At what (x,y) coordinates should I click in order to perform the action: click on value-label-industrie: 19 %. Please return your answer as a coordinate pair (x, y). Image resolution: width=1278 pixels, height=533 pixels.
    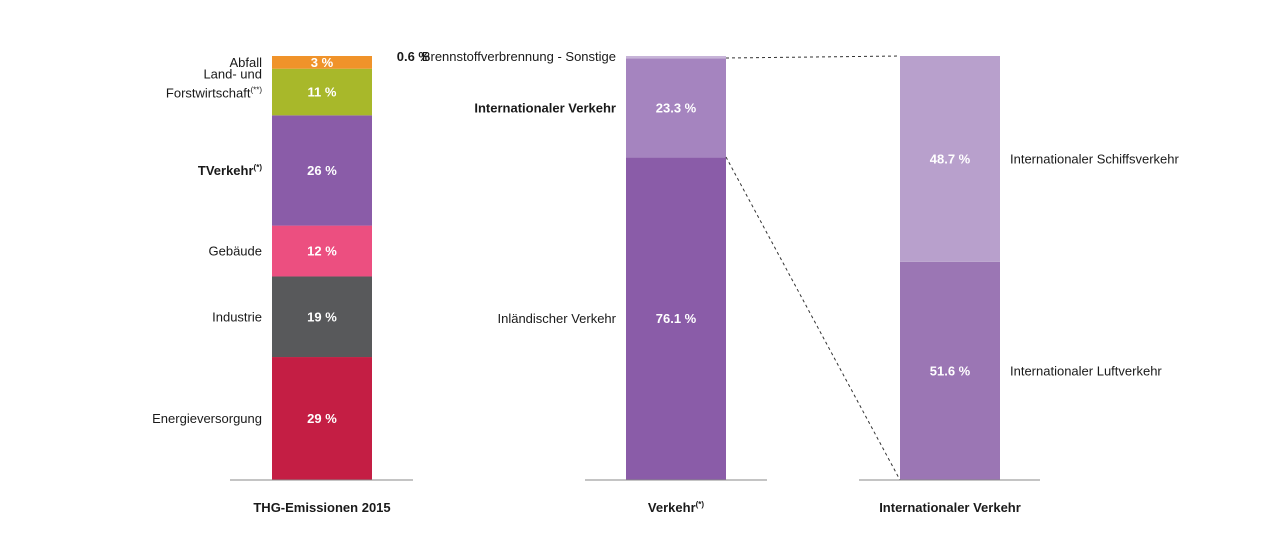
    Looking at the image, I should click on (322, 316).